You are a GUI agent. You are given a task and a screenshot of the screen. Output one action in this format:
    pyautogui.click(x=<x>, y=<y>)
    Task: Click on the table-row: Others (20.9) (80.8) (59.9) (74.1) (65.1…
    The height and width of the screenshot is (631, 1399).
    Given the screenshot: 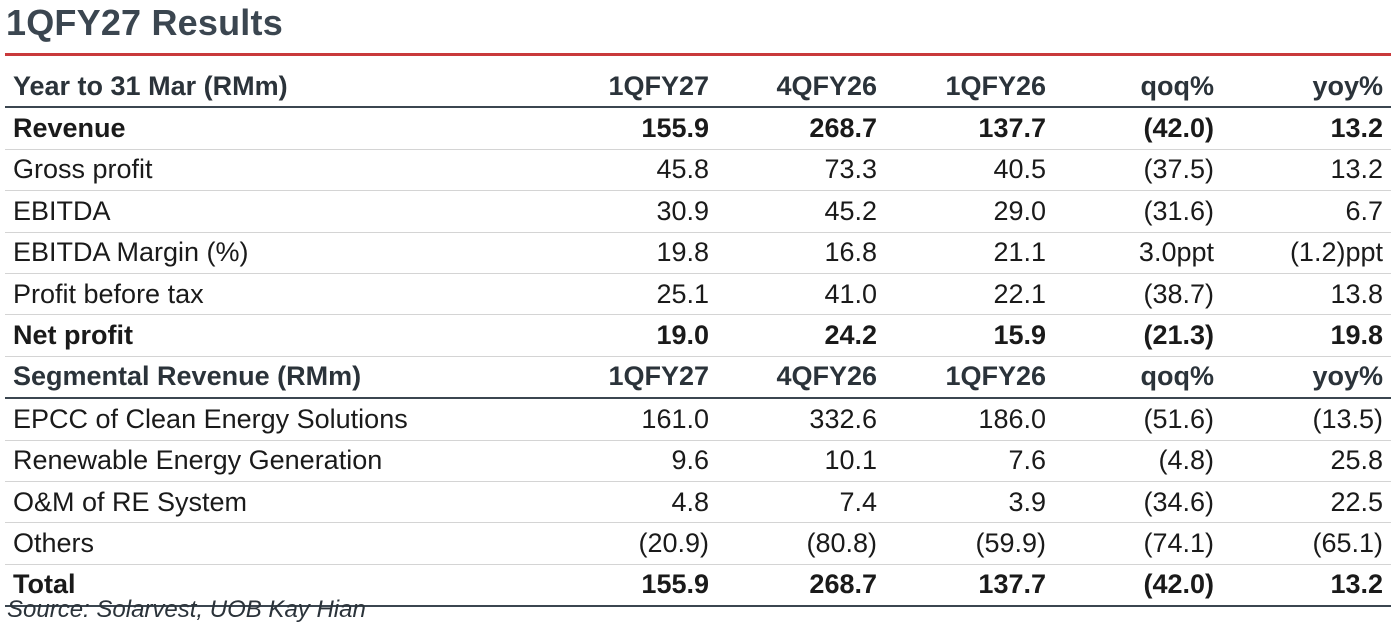 What is the action you would take?
    pyautogui.click(x=698, y=543)
    